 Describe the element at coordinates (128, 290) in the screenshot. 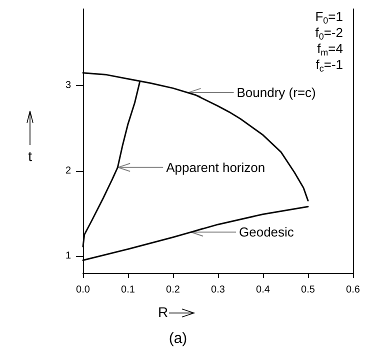

I see `x-tick-label: 0.1` at that location.